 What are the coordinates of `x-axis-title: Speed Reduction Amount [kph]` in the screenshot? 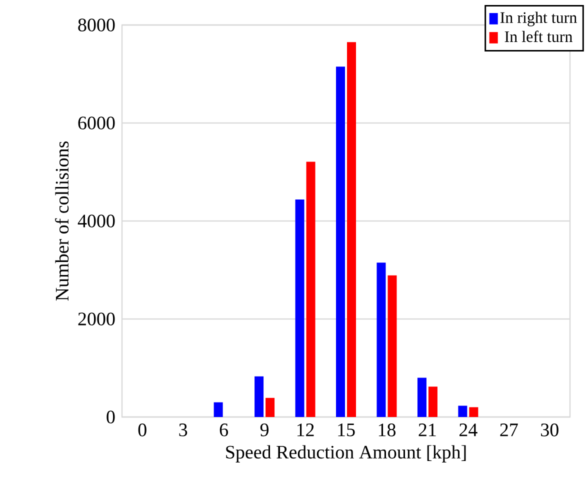 It's located at (346, 453).